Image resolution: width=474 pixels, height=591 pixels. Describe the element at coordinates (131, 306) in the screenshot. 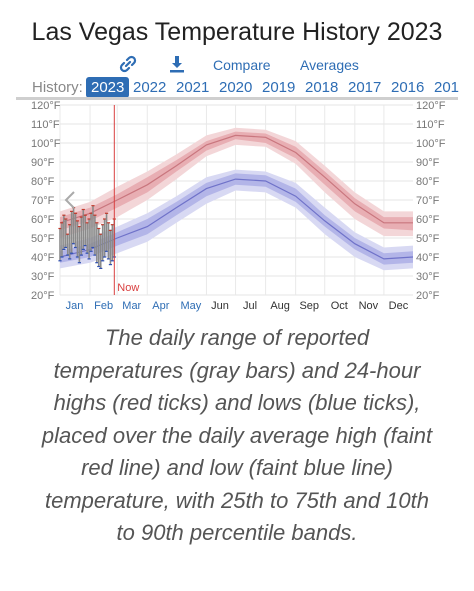

I see `x-tick-label: Mar` at that location.